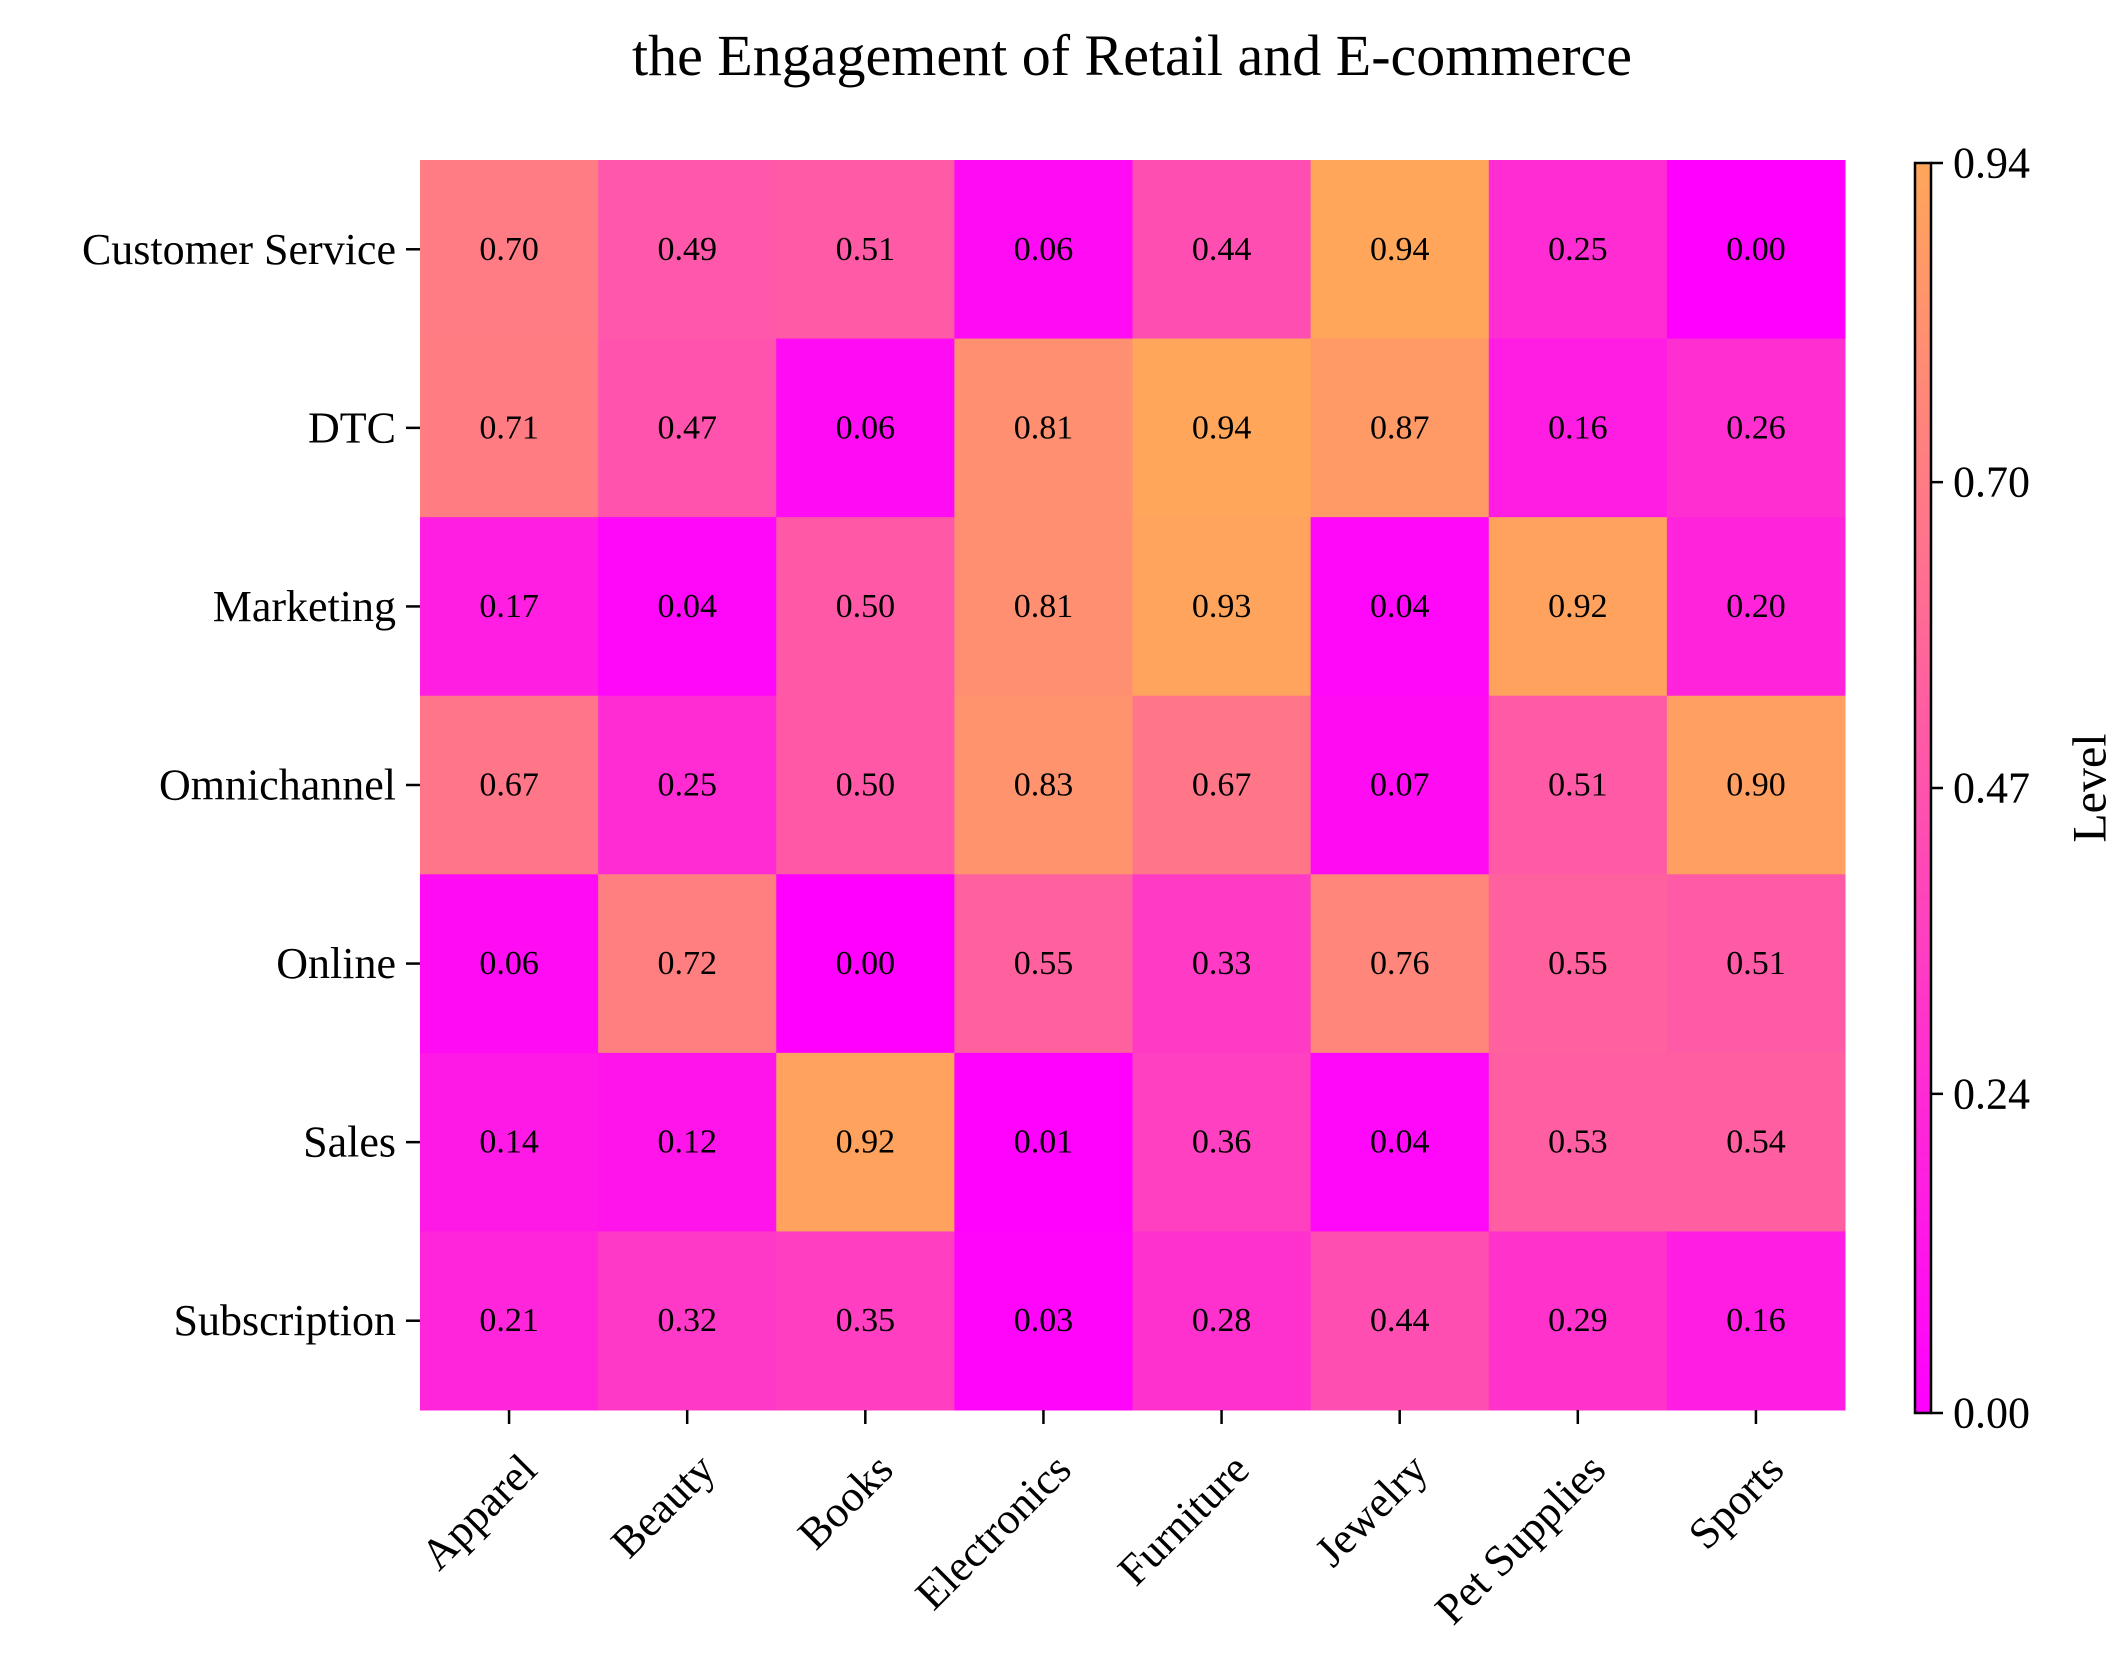 The height and width of the screenshot is (1670, 2121). I want to click on cell-value-label: 0.32, so click(687, 1320).